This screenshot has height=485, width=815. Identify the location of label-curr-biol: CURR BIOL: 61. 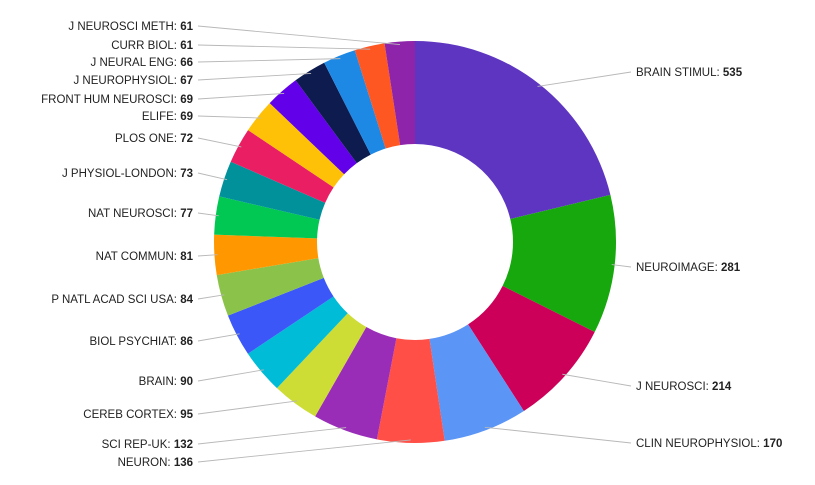
(152, 46).